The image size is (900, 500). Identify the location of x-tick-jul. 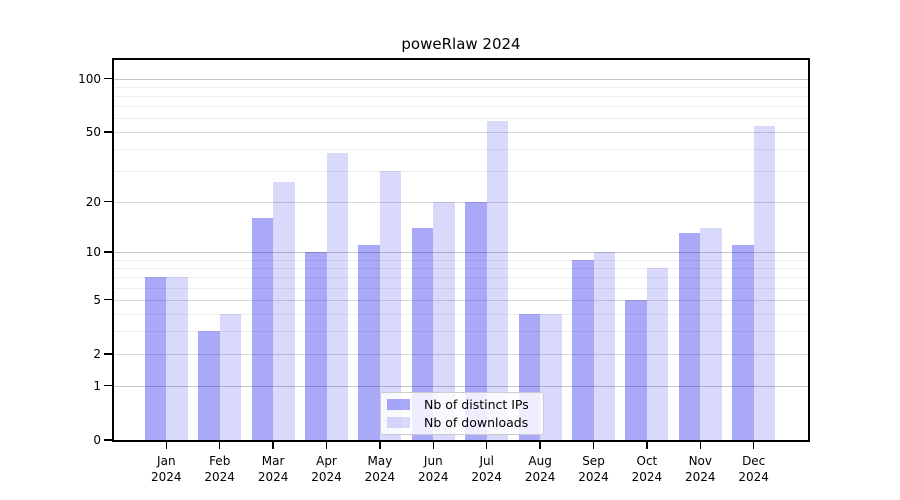
(486, 445).